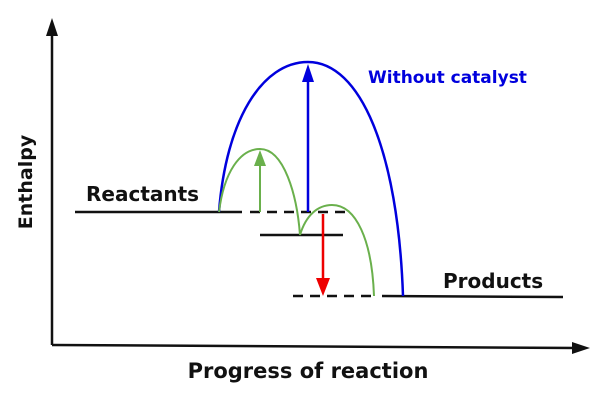 The width and height of the screenshot is (600, 400). What do you see at coordinates (308, 371) in the screenshot?
I see `x-axis-label: Progress of reaction` at bounding box center [308, 371].